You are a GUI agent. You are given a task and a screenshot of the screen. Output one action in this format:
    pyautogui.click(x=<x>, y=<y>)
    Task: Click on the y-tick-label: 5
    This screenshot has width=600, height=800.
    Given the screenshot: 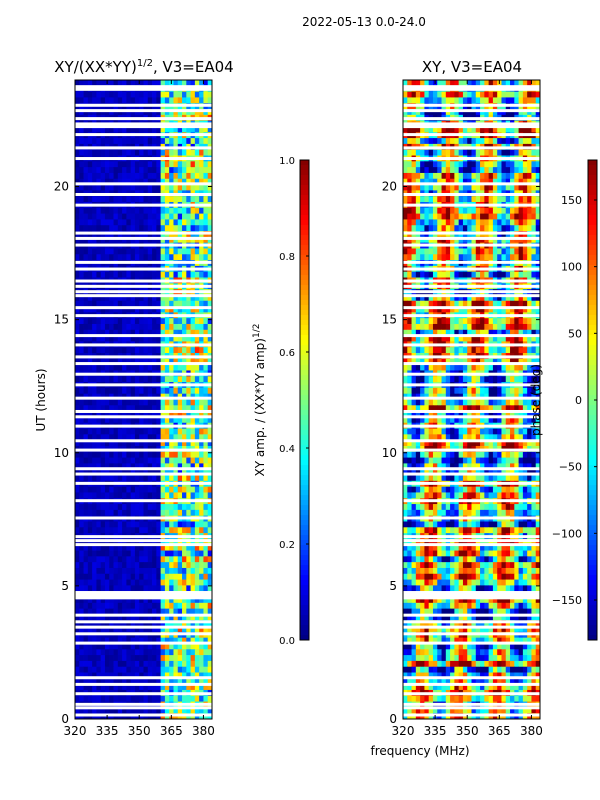 What is the action you would take?
    pyautogui.click(x=65, y=586)
    